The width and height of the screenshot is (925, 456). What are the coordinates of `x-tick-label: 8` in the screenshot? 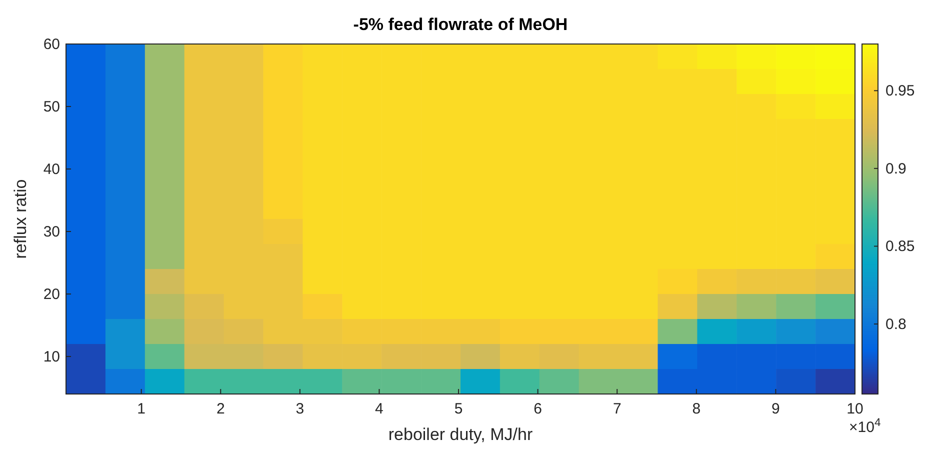 It's located at (696, 409).